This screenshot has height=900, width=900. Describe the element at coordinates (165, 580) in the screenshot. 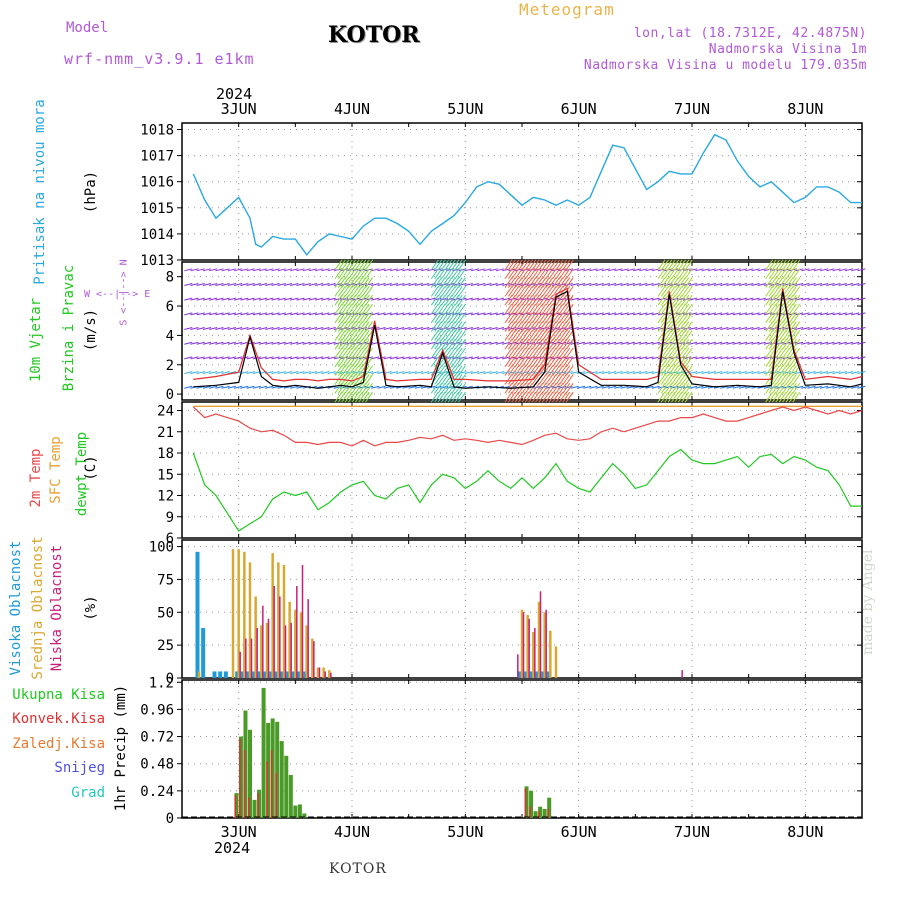

I see `y-tick-label: 75` at that location.